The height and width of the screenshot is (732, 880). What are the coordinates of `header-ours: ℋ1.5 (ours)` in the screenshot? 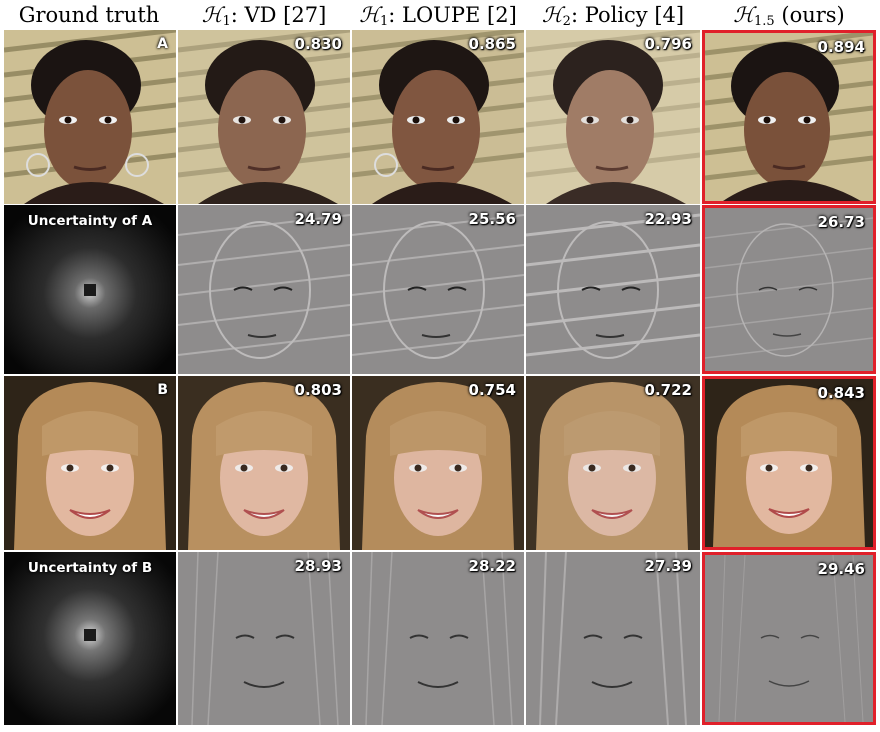 It's located at (789, 15).